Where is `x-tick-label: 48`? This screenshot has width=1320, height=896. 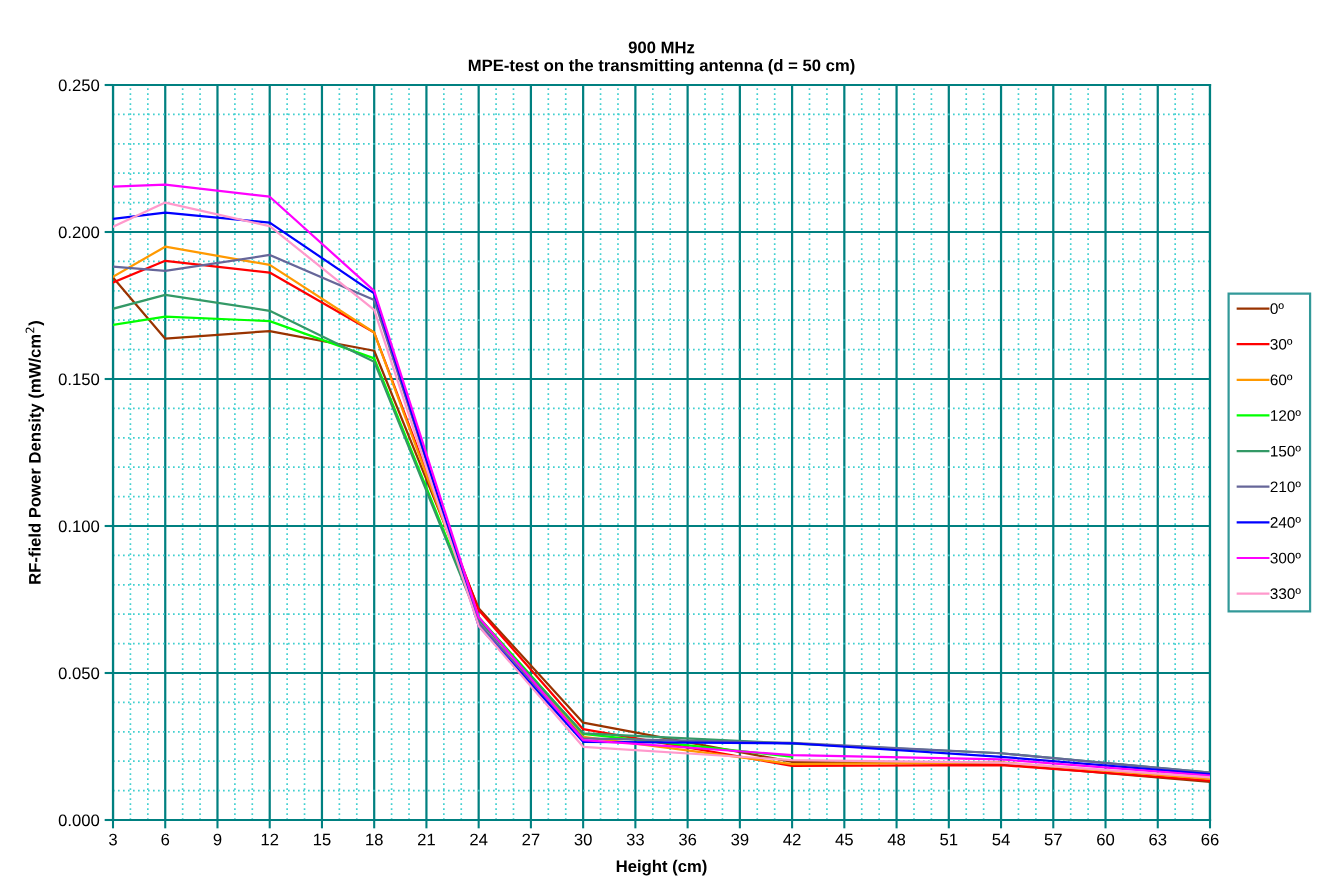
x-tick-label: 48 is located at coordinates (896, 839).